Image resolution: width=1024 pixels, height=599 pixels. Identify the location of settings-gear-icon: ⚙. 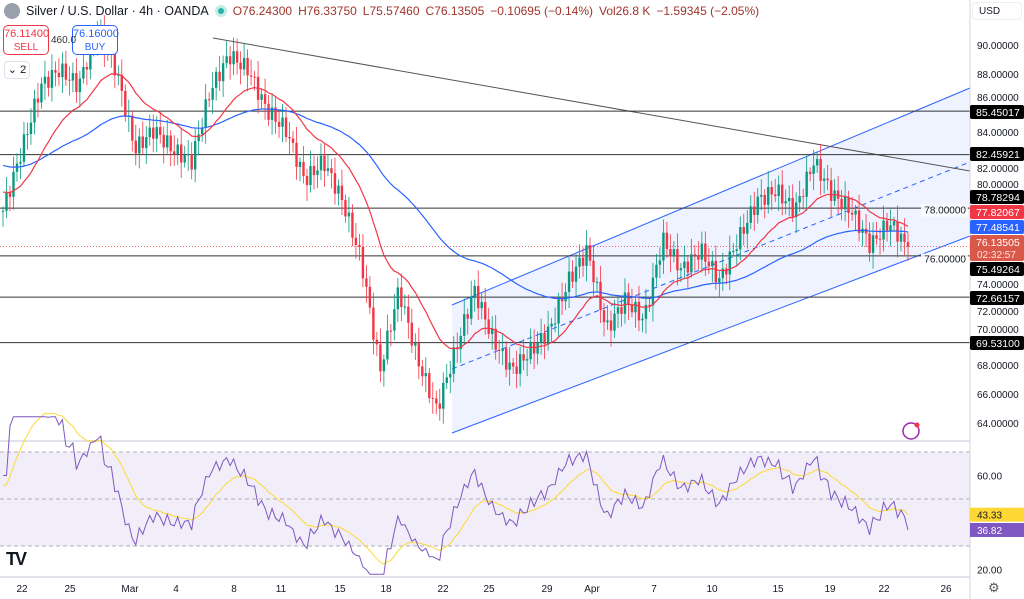
(994, 587).